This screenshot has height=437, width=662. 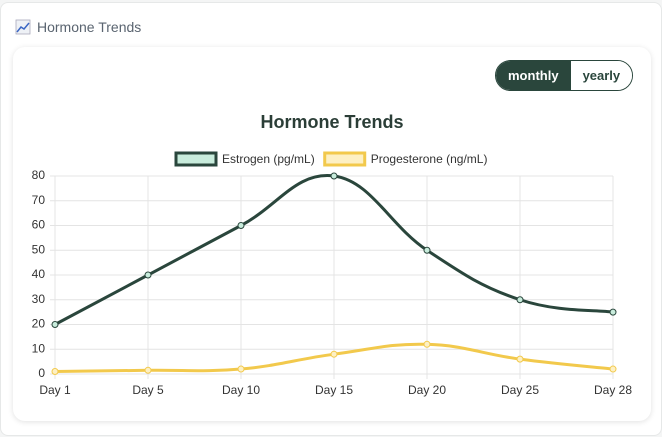 What do you see at coordinates (41, 373) in the screenshot?
I see `y-tick-label: 0` at bounding box center [41, 373].